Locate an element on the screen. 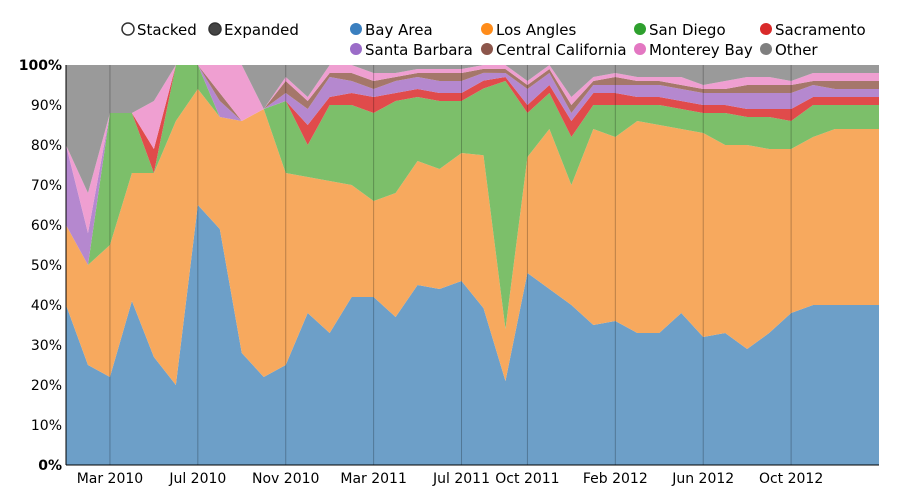 The width and height of the screenshot is (902, 500). legend-swatch-bay-area is located at coordinates (356, 29).